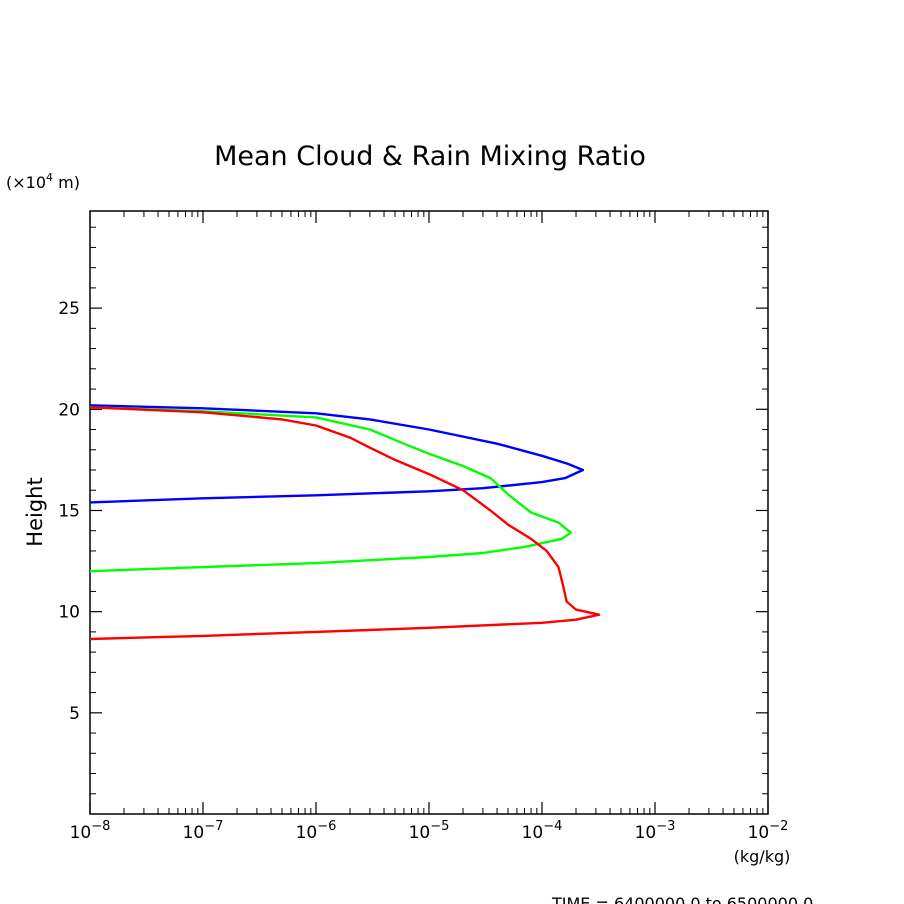  I want to click on series-layer, so click(345, 522).